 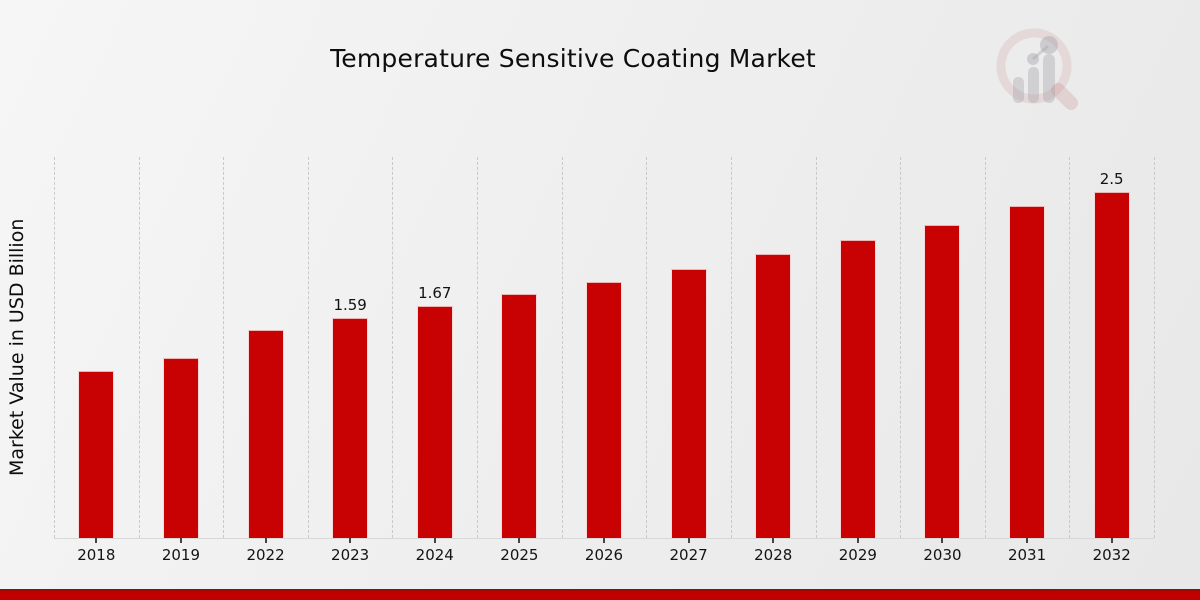 I want to click on bar-2032, so click(x=1111, y=364).